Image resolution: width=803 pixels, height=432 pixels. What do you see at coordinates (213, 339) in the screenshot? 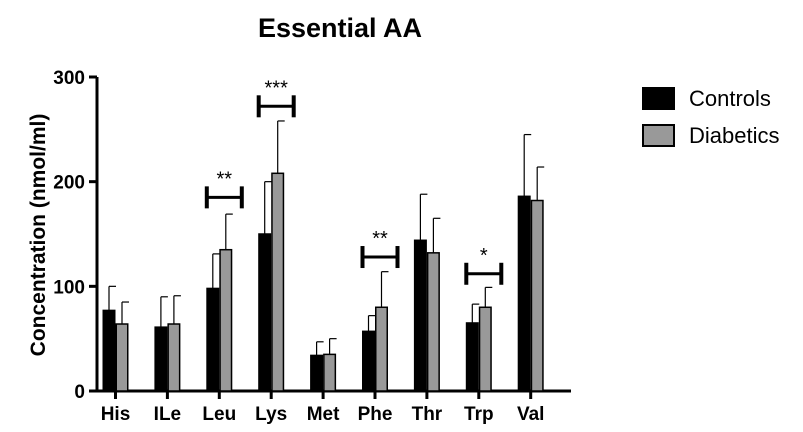
I see `bar-controls-leu` at bounding box center [213, 339].